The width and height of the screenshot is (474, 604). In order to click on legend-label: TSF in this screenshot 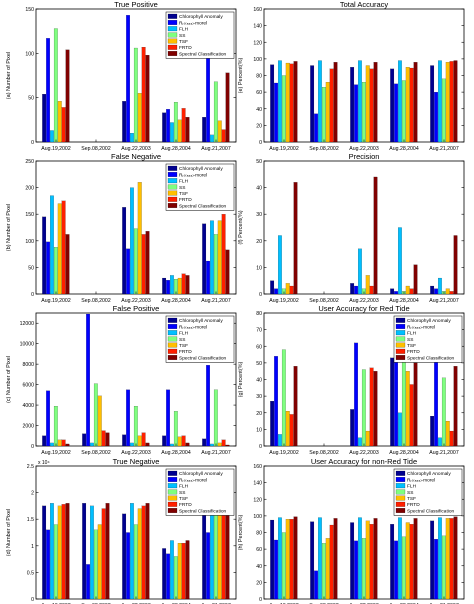, I will do `click(183, 194)`.